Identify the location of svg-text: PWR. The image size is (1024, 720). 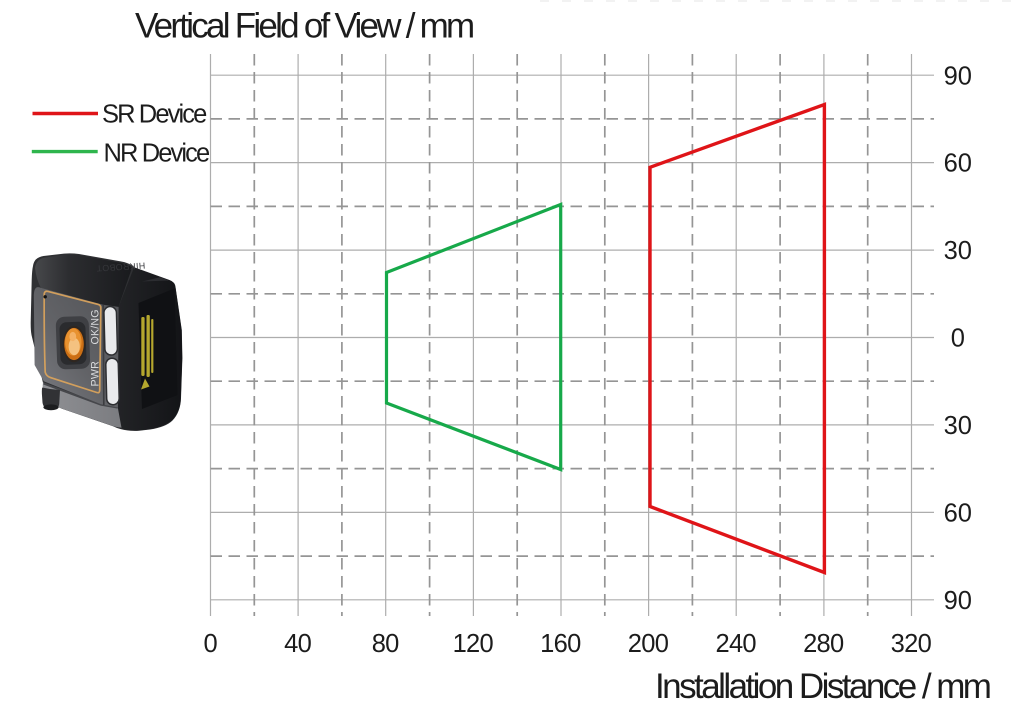
(96, 374).